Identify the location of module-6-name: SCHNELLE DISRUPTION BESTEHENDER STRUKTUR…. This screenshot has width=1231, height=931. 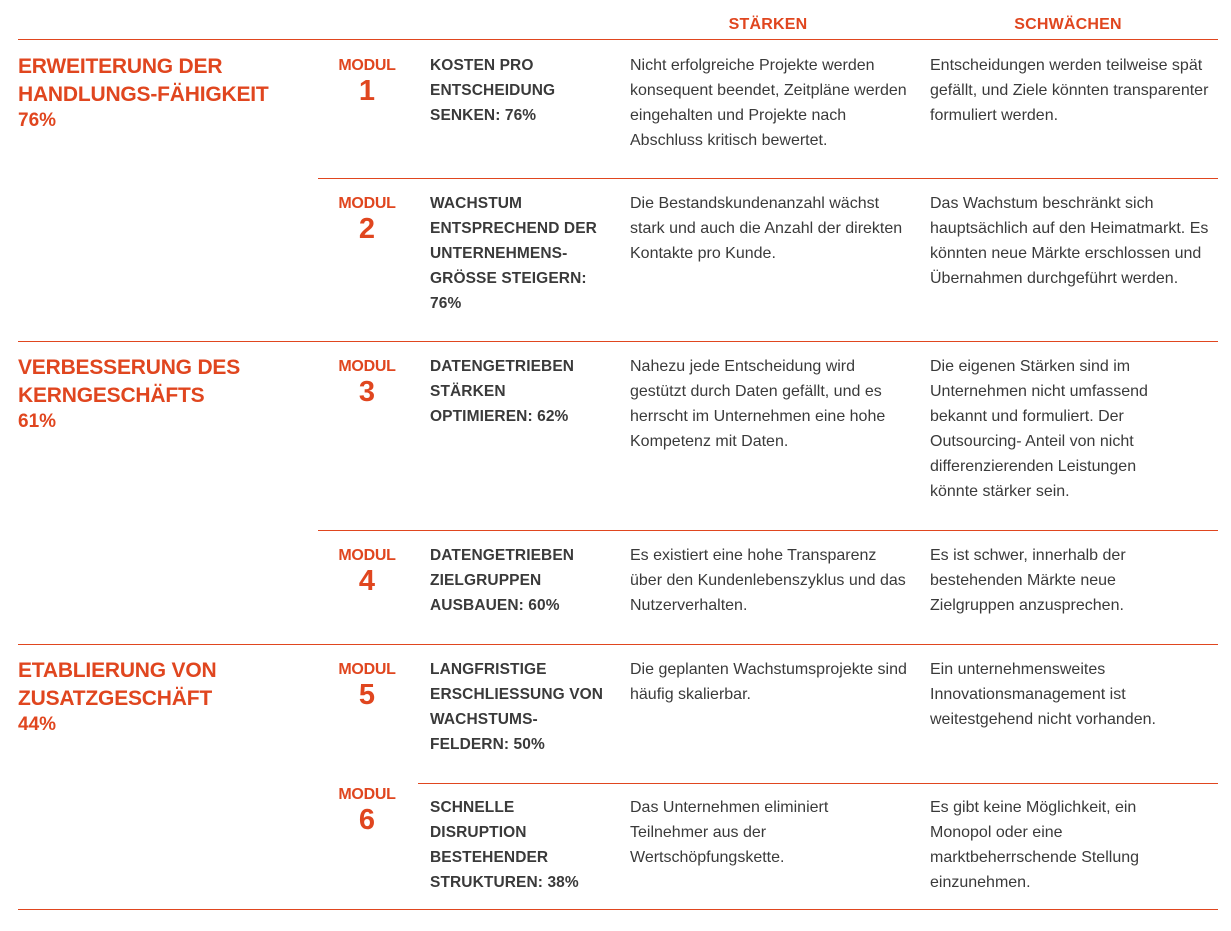
(504, 845).